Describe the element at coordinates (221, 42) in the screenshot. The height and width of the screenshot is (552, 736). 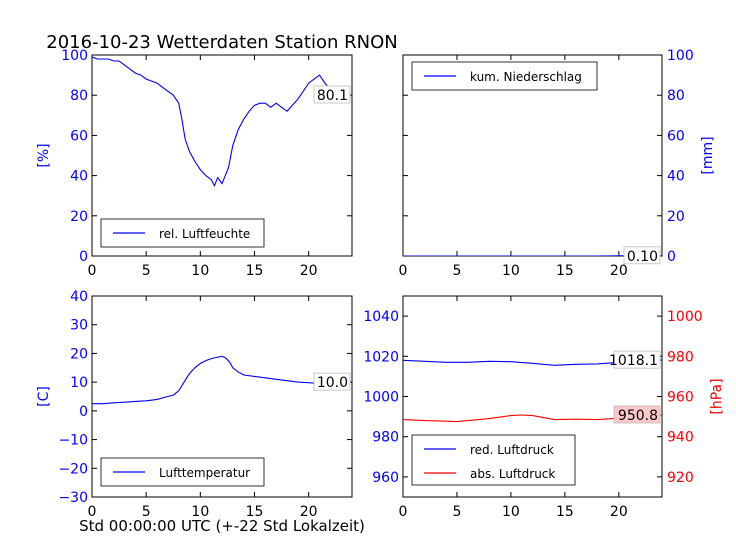
I see `figure-title: 2016-10-23 Wetterdaten Station RNON` at that location.